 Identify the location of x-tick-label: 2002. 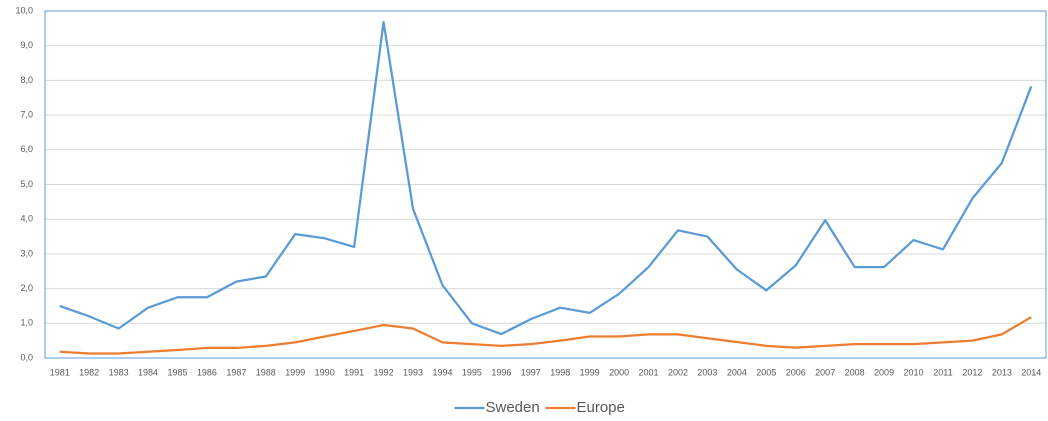
(678, 372).